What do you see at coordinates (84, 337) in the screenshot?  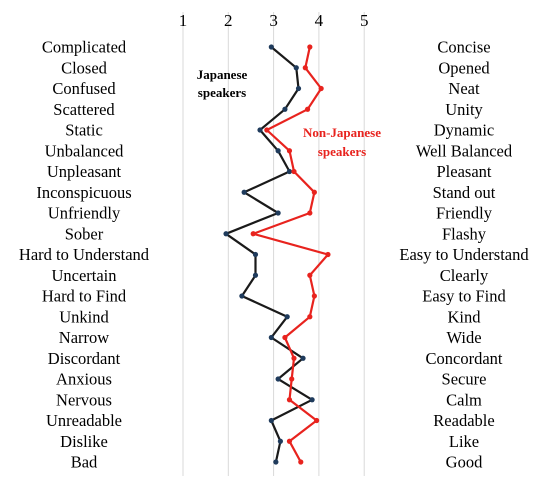 I see `left-label-14: Narrow` at bounding box center [84, 337].